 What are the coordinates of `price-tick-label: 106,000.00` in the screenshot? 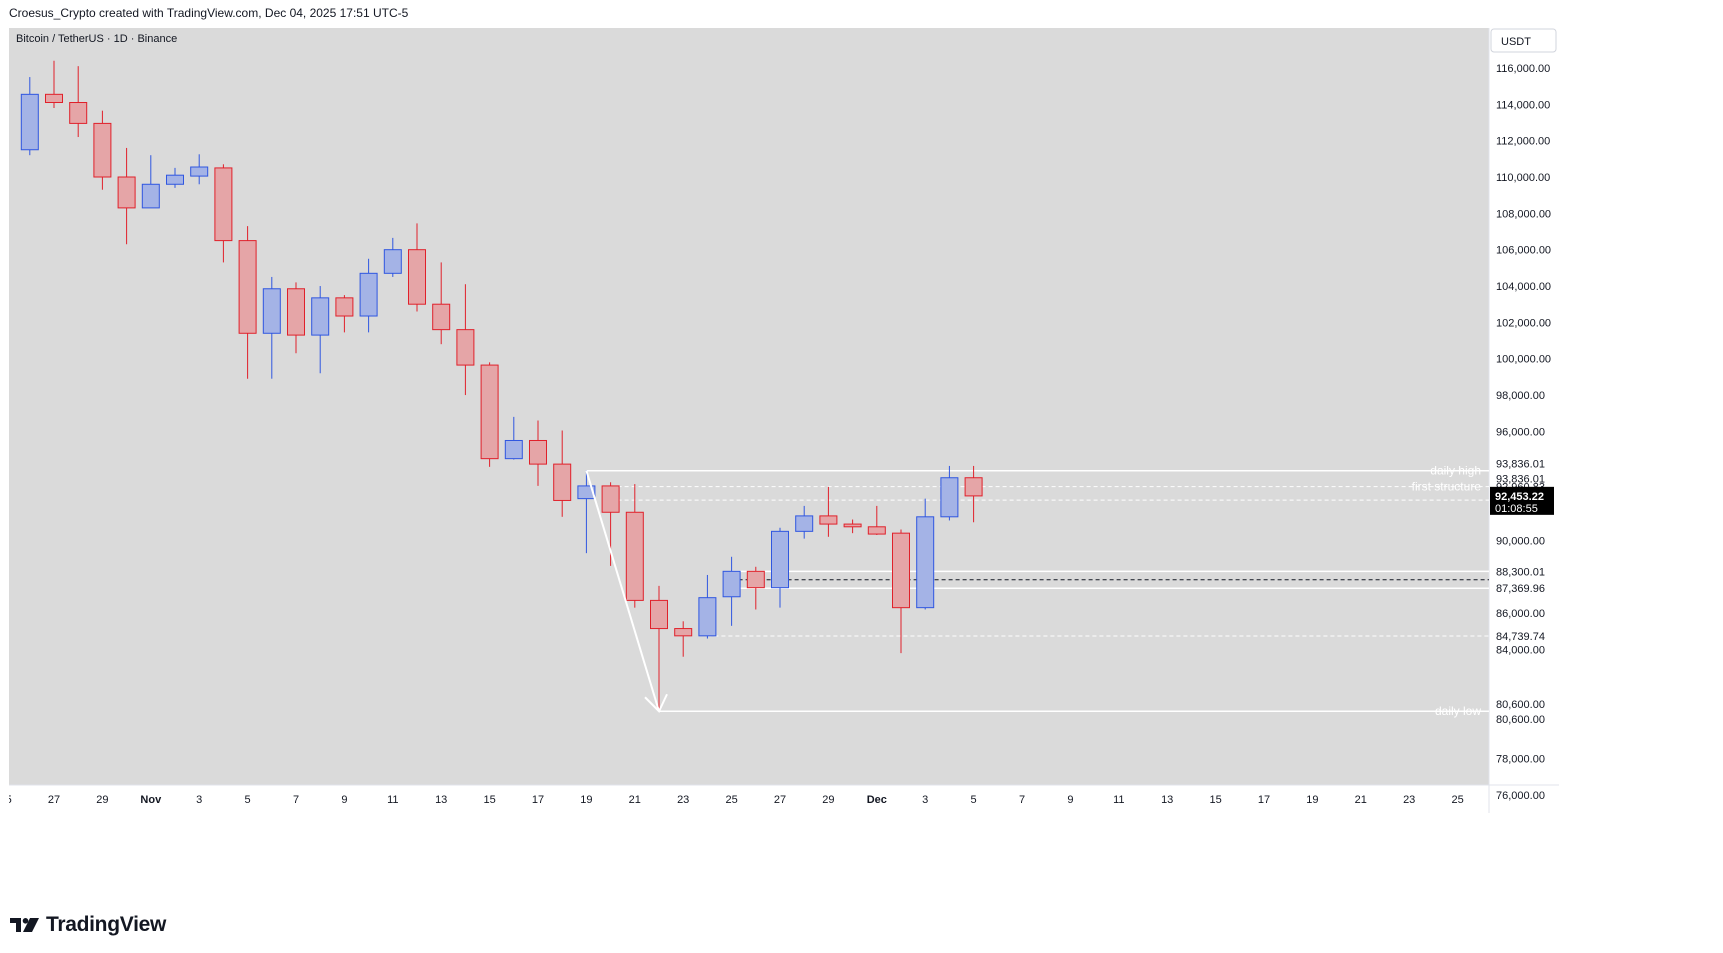 It's located at (1523, 251).